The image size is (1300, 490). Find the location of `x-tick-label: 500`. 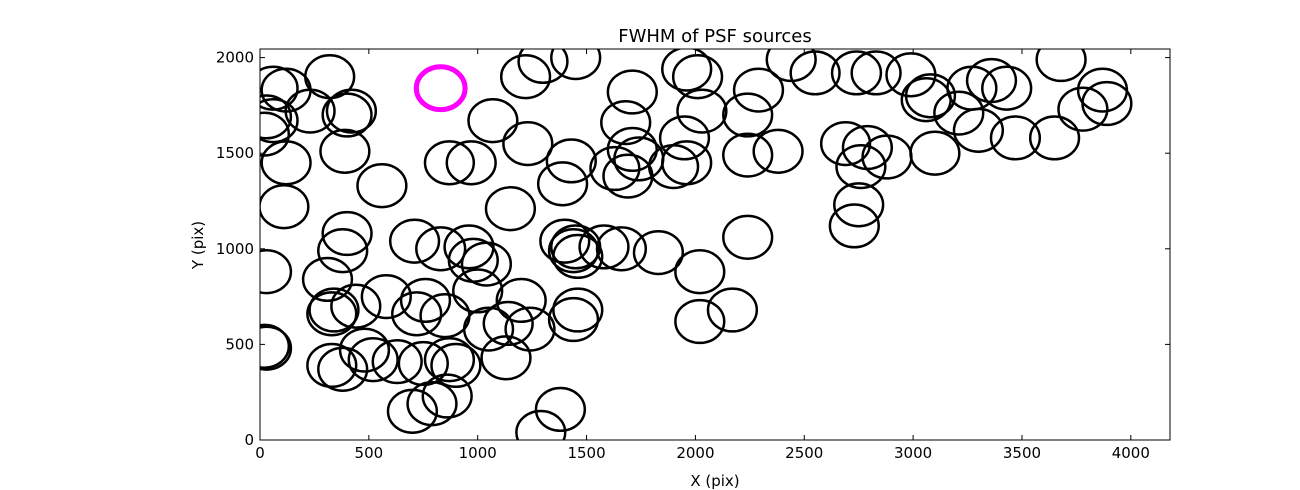

x-tick-label: 500 is located at coordinates (369, 453).